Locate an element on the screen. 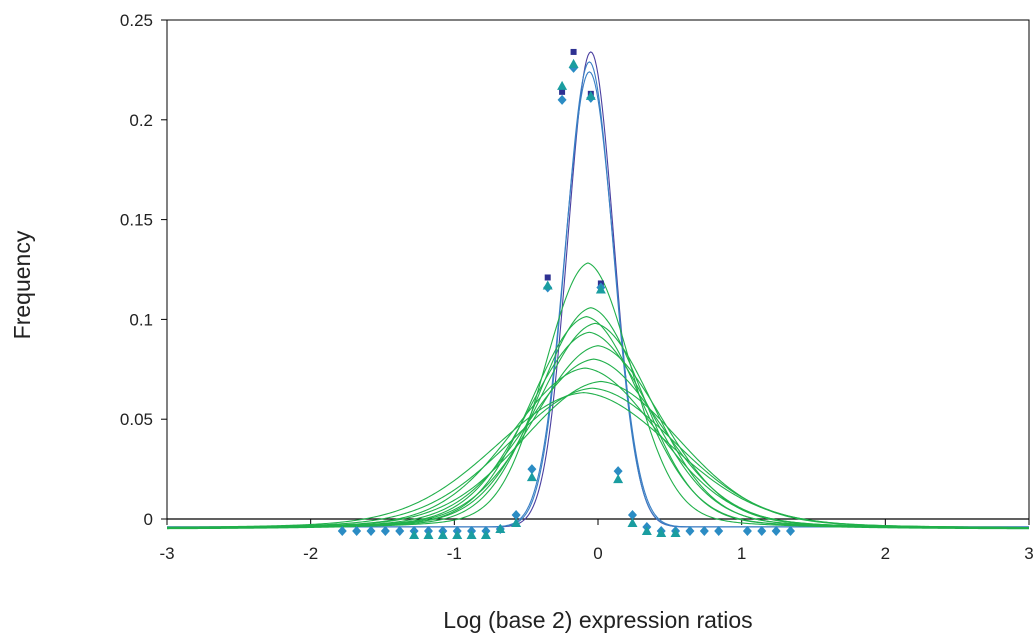 The height and width of the screenshot is (644, 1036). x-axis-title: Log (base 2) expression ratios is located at coordinates (597, 620).